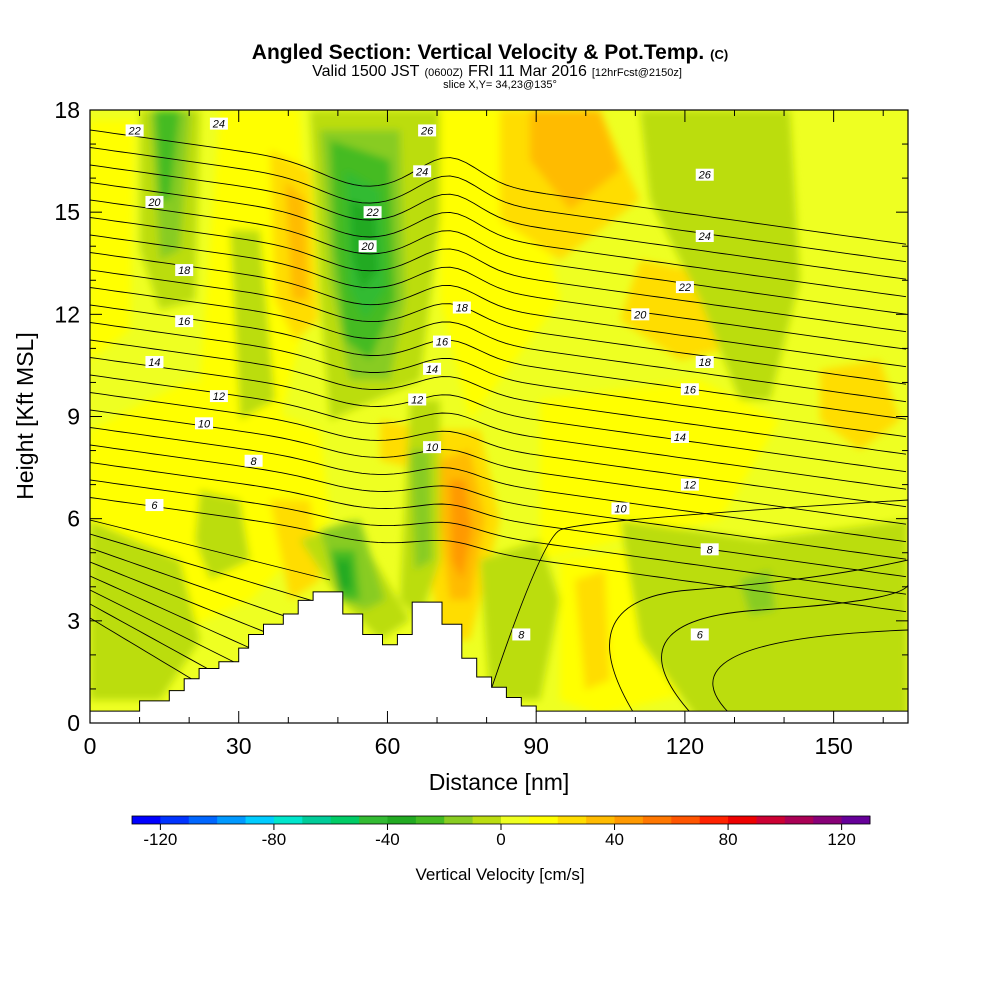 The height and width of the screenshot is (1005, 1000). Describe the element at coordinates (499, 874) in the screenshot. I see `colorbar-label: Vertical Velocity [cm/s]` at that location.